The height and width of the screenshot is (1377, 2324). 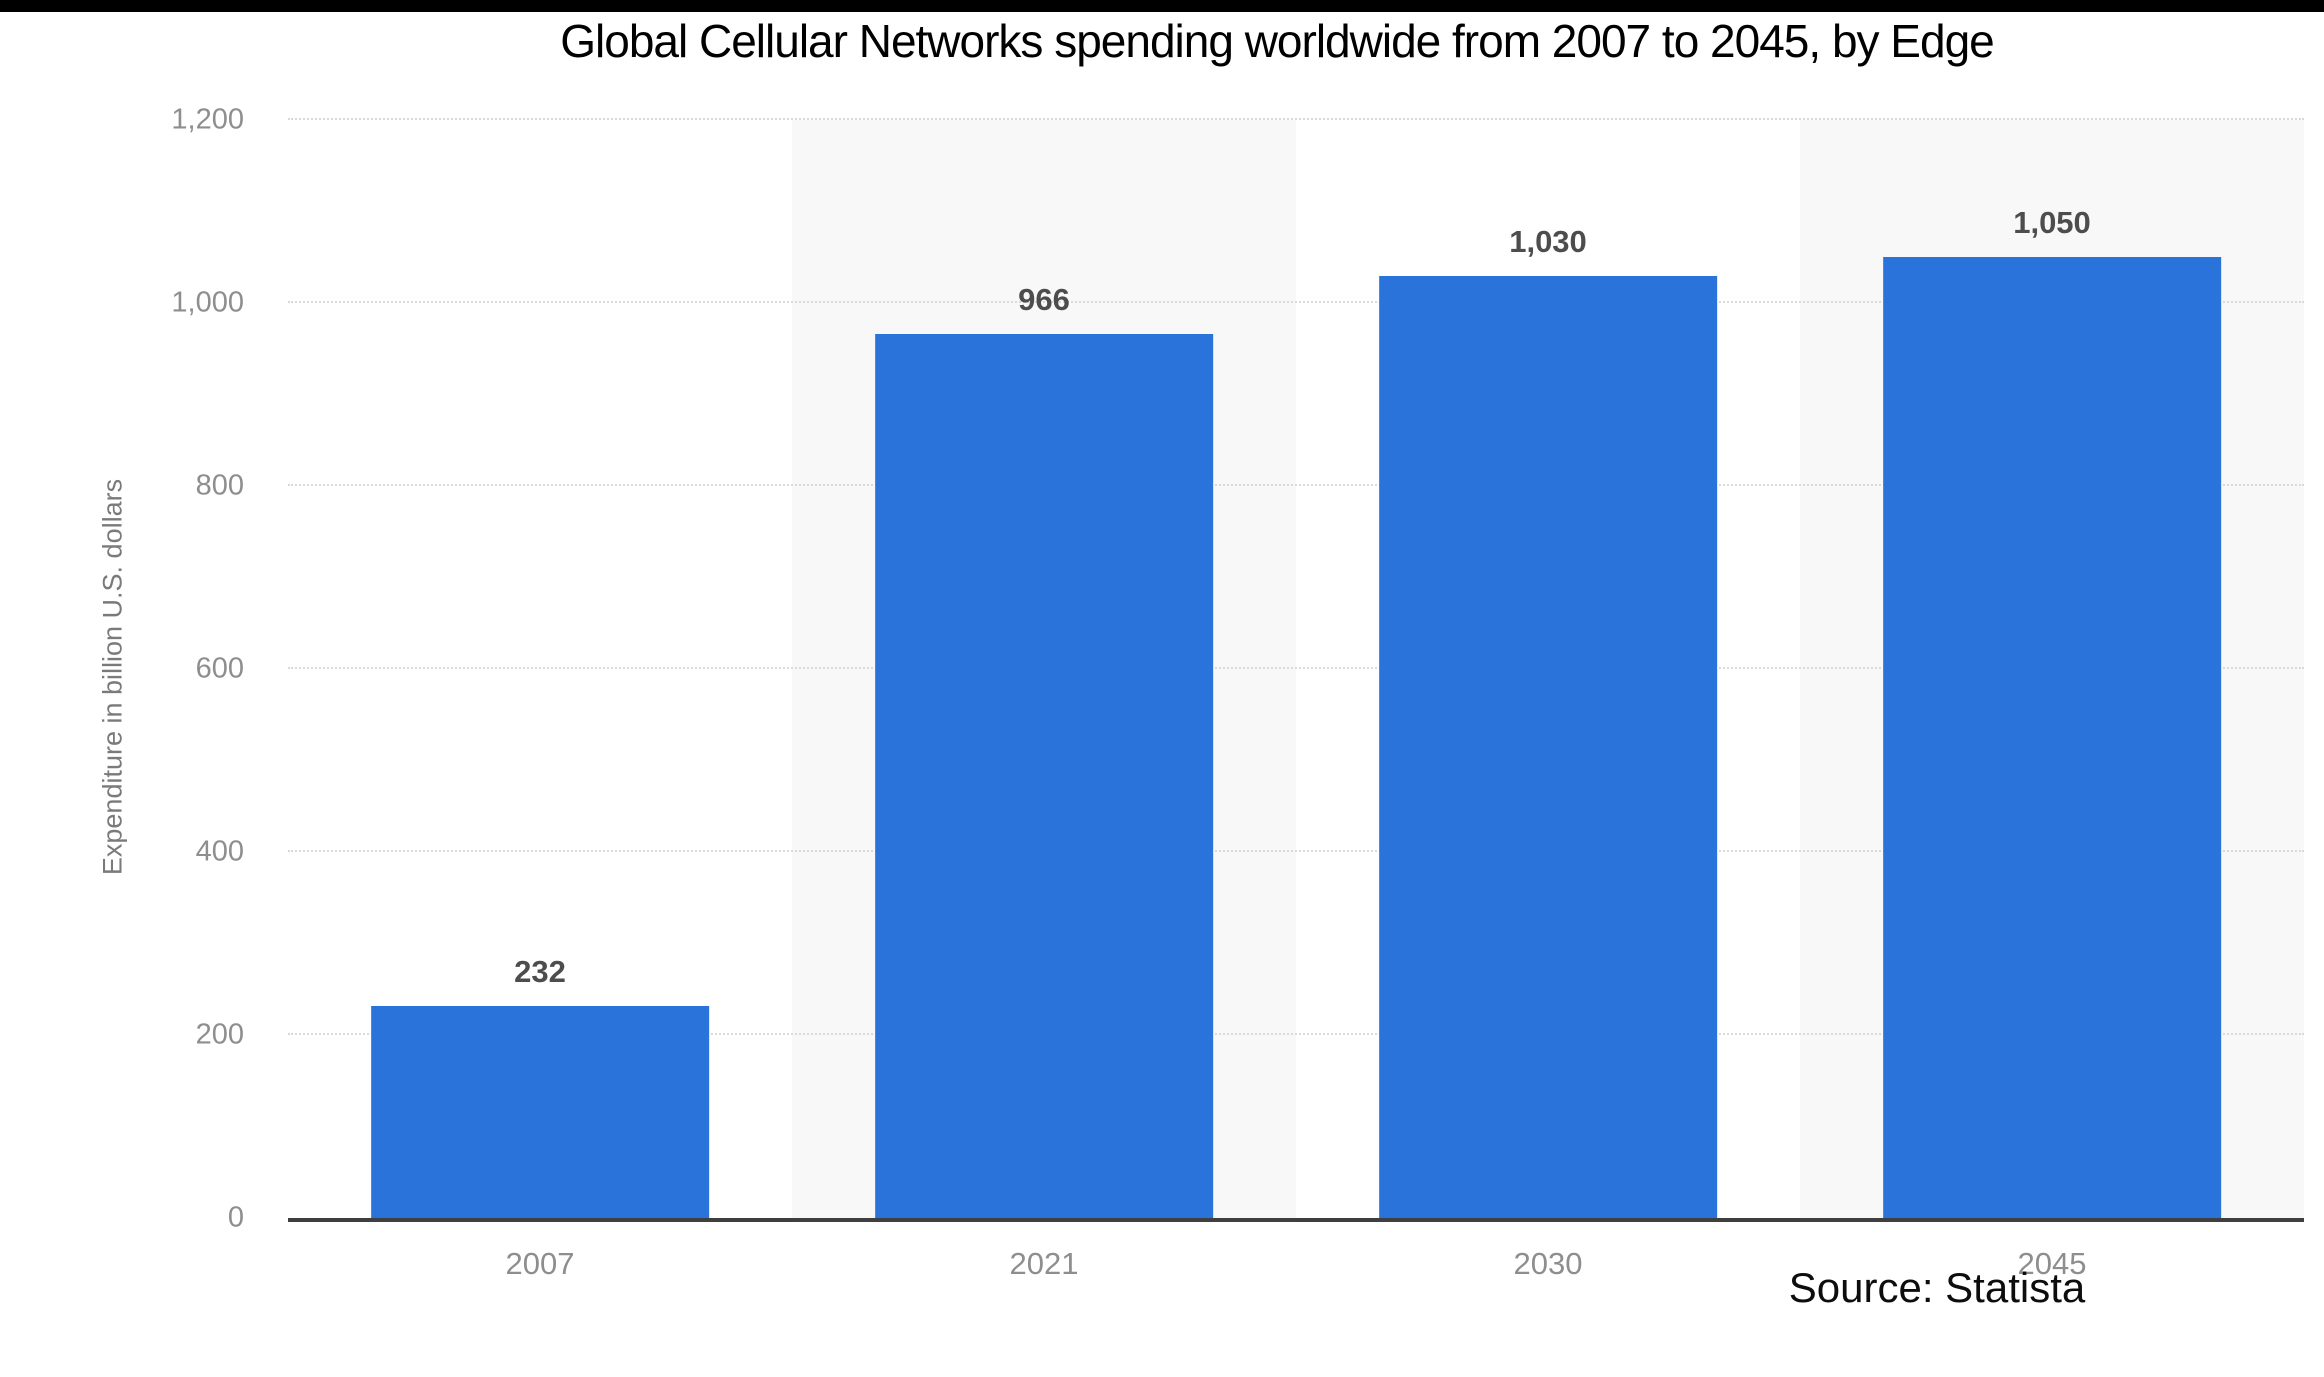 What do you see at coordinates (219, 485) in the screenshot?
I see `y-tick-label: 800` at bounding box center [219, 485].